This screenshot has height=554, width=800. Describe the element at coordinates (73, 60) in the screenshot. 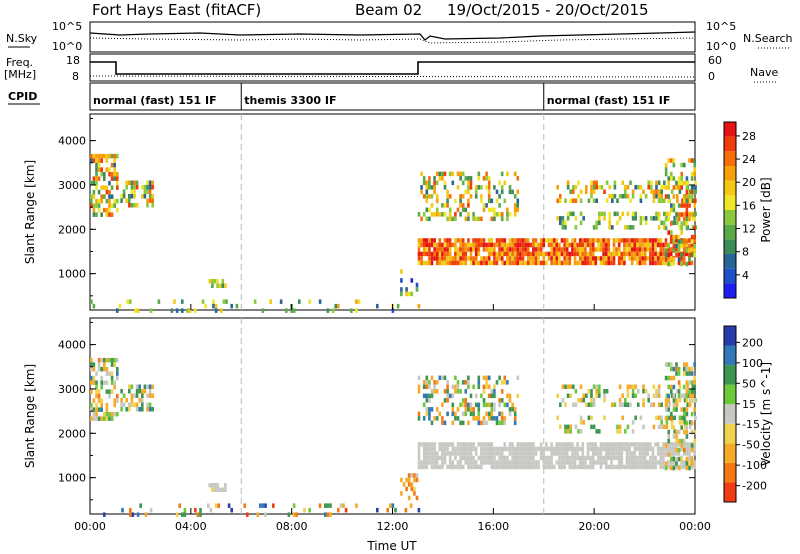

I see `freq-tick-top: 18` at that location.